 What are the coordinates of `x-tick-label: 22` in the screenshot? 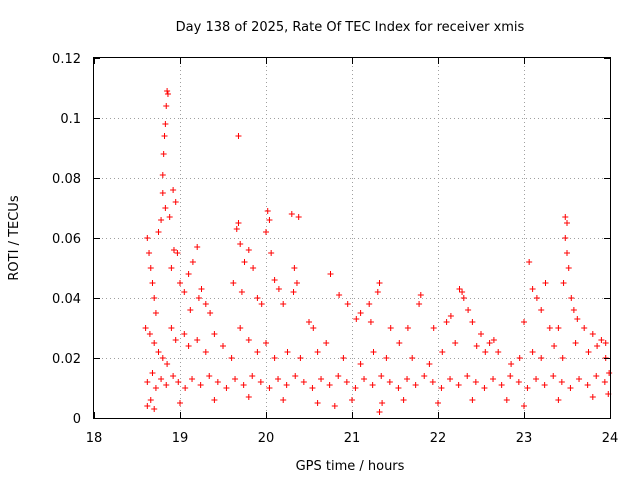 It's located at (438, 438).